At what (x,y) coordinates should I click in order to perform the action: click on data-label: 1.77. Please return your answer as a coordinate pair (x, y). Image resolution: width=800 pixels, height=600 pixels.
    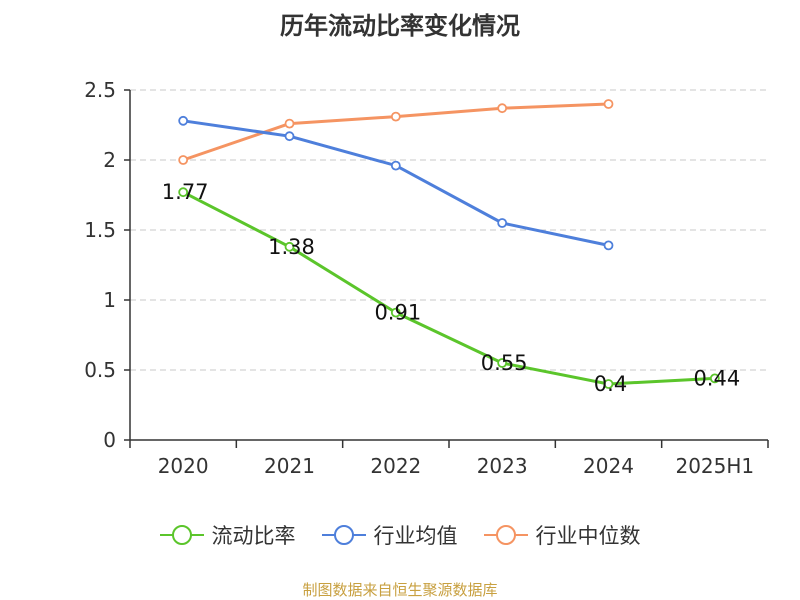
    Looking at the image, I should click on (185, 192).